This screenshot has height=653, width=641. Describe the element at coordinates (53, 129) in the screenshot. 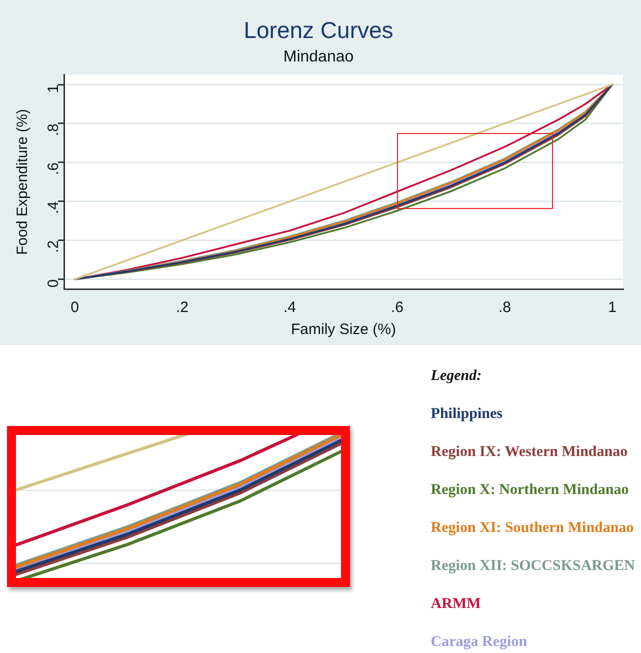

I see `y-tick-label: .8` at that location.